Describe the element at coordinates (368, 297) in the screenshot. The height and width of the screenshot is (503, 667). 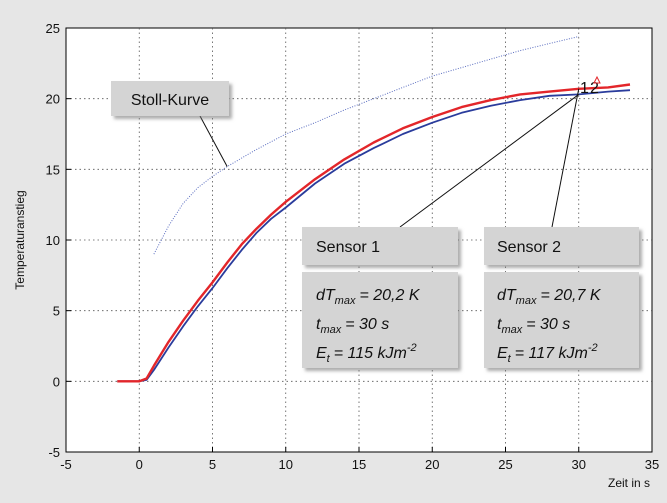
I see `sensor-1-dtmax: dTmax = 20,2 K` at that location.